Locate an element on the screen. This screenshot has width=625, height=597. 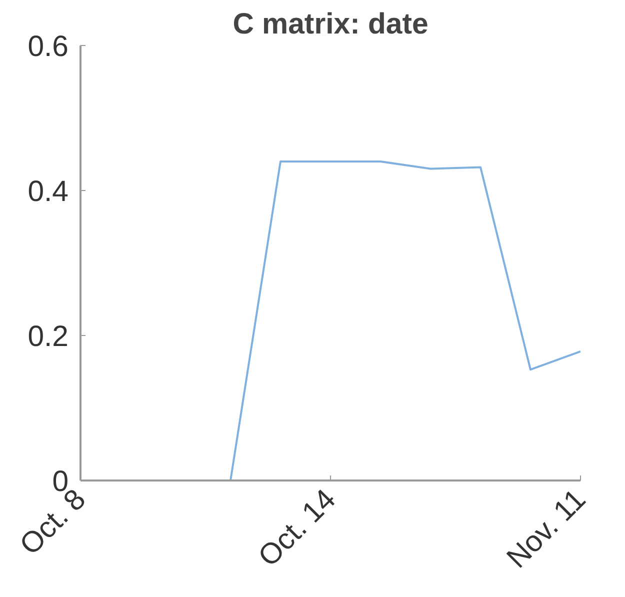
x-tick-label: Oct. 14 is located at coordinates (297, 528).